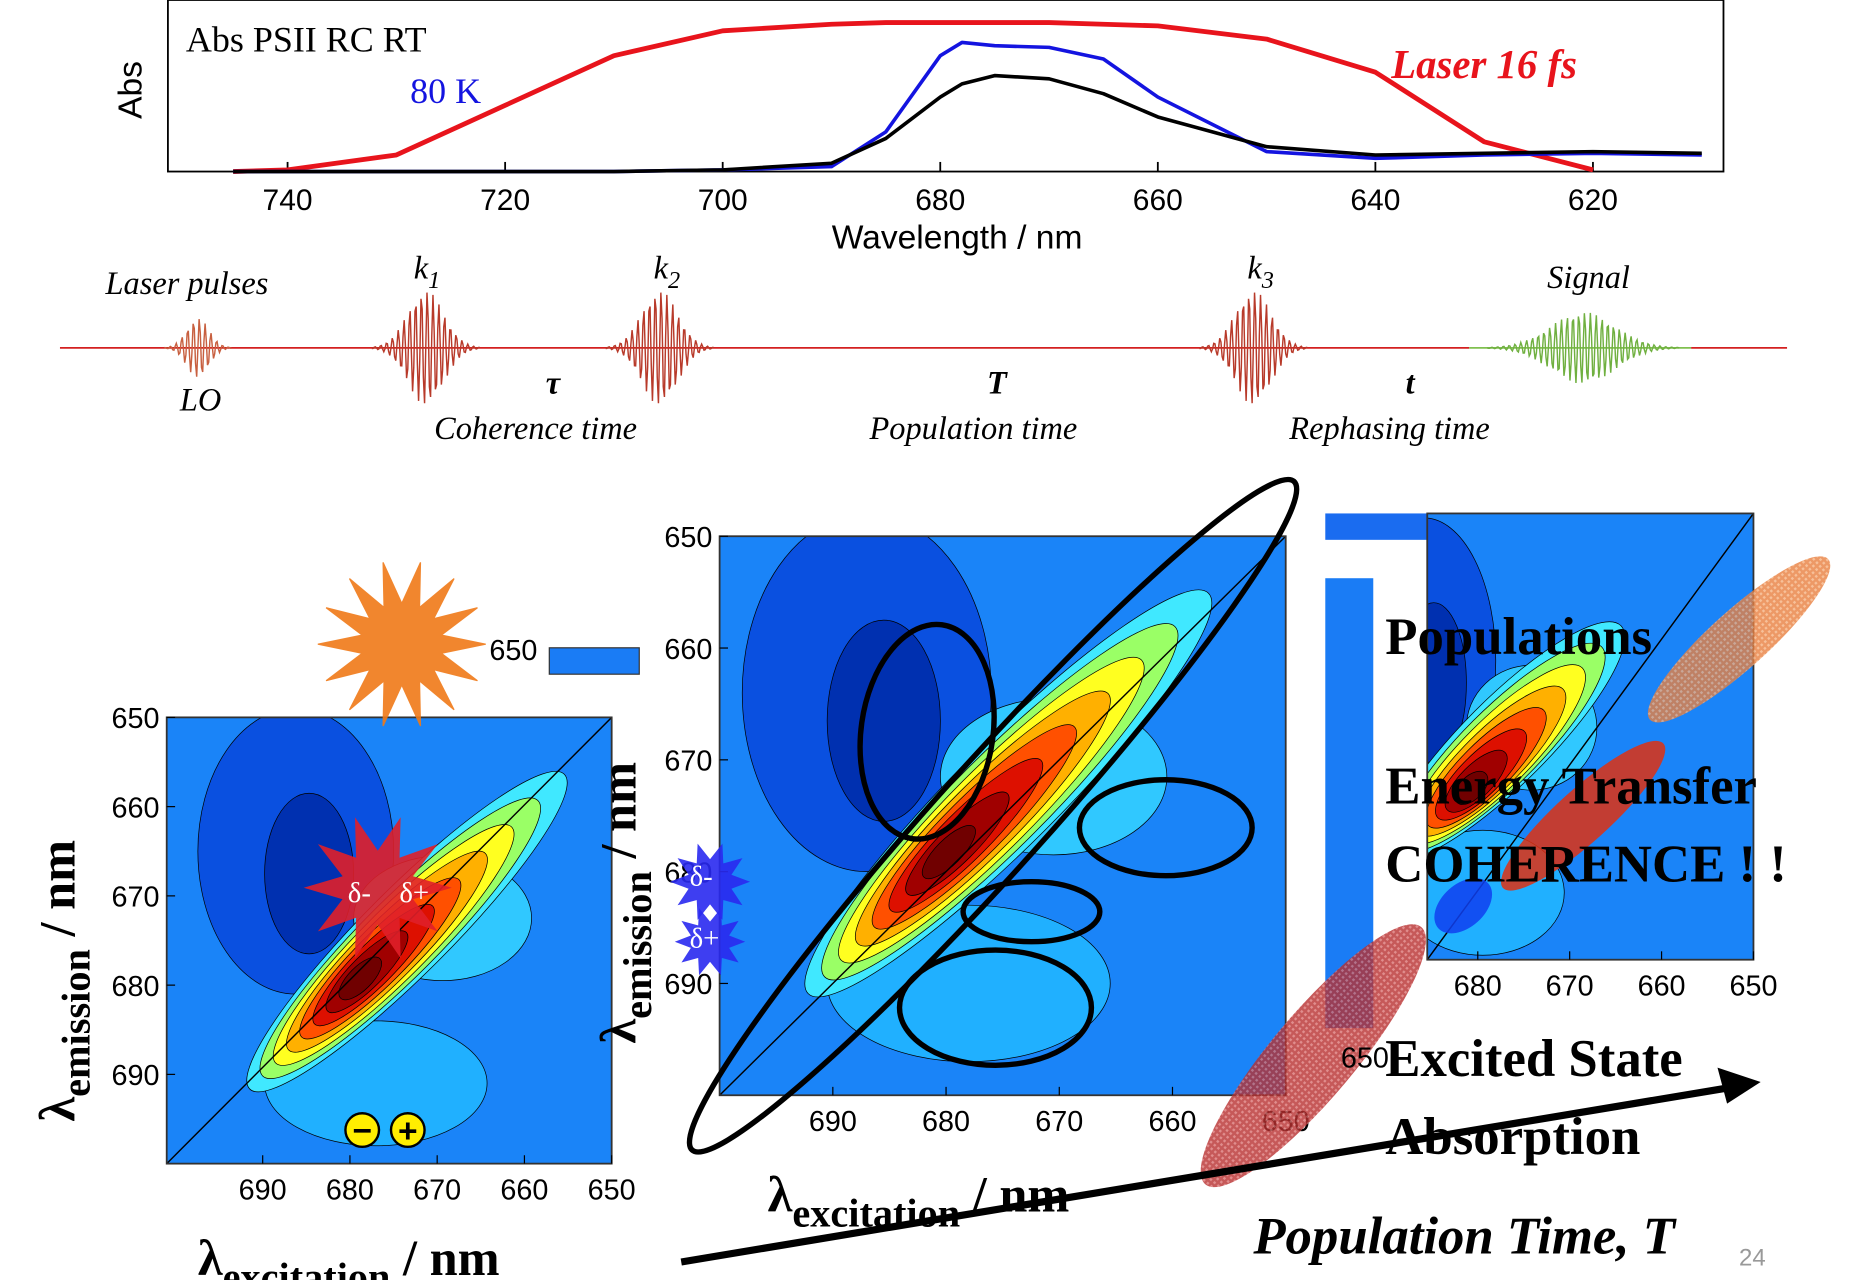 This screenshot has height=1280, width=1871. Describe the element at coordinates (136, 898) in the screenshot. I see `y-tick-label: 670` at that location.